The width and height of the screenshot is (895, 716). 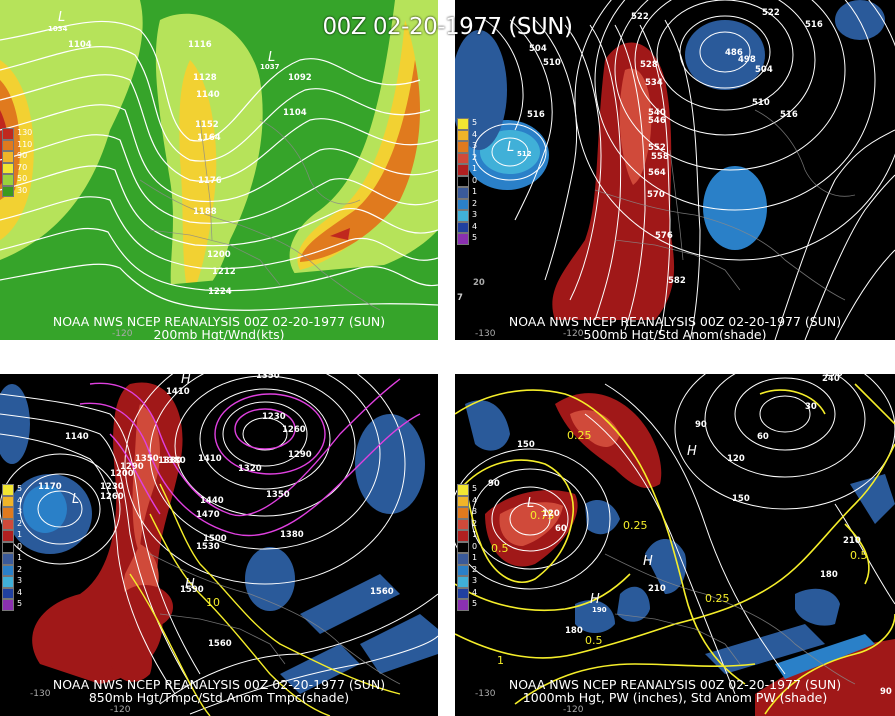 What do you see at coordinates (14, 168) in the screenshot?
I see `scale-swatch: 70` at bounding box center [14, 168].